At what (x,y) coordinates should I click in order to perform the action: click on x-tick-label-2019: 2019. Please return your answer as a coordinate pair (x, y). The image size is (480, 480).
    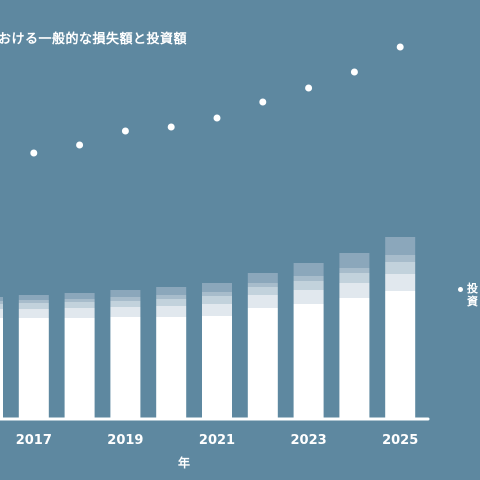
    Looking at the image, I should click on (125, 440).